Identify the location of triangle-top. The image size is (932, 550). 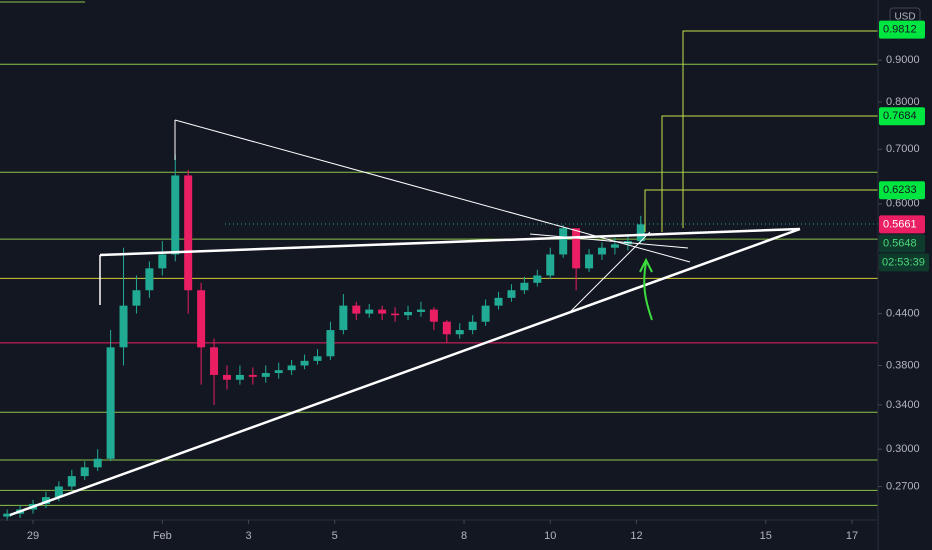
(450, 242).